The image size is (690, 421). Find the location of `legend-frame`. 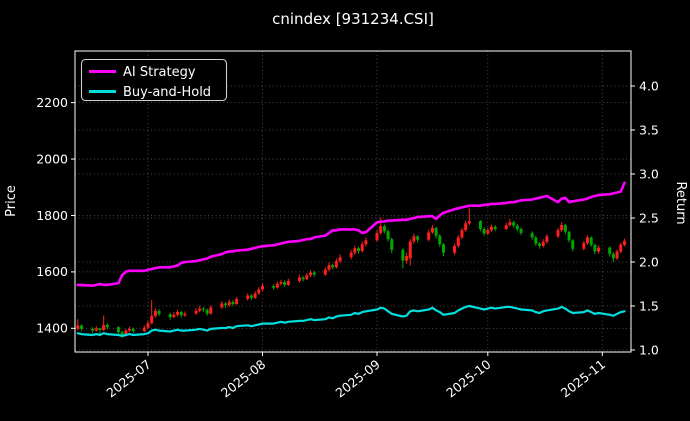

legend-frame is located at coordinates (154, 80).